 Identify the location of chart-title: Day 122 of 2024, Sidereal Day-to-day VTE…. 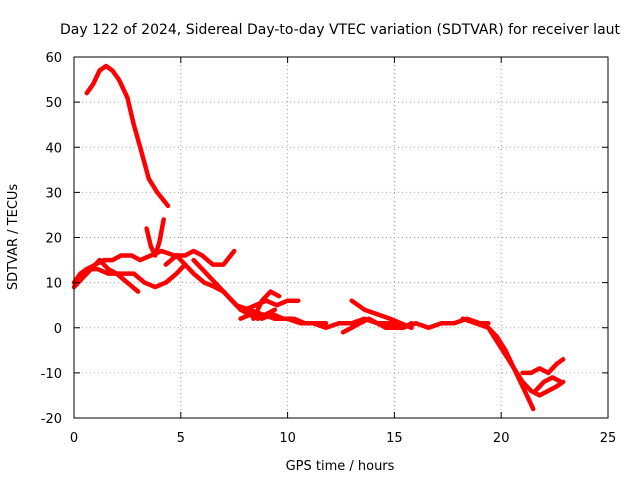
(340, 30).